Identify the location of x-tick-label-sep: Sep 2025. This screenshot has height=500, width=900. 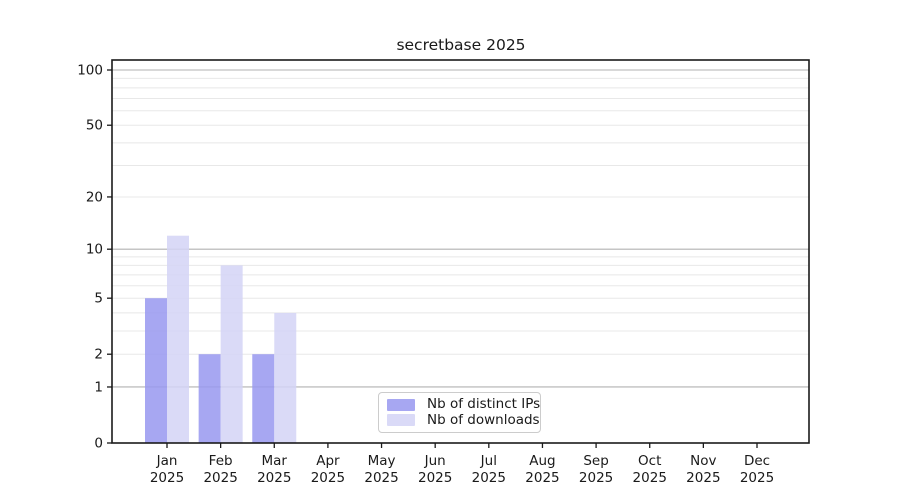
(596, 469).